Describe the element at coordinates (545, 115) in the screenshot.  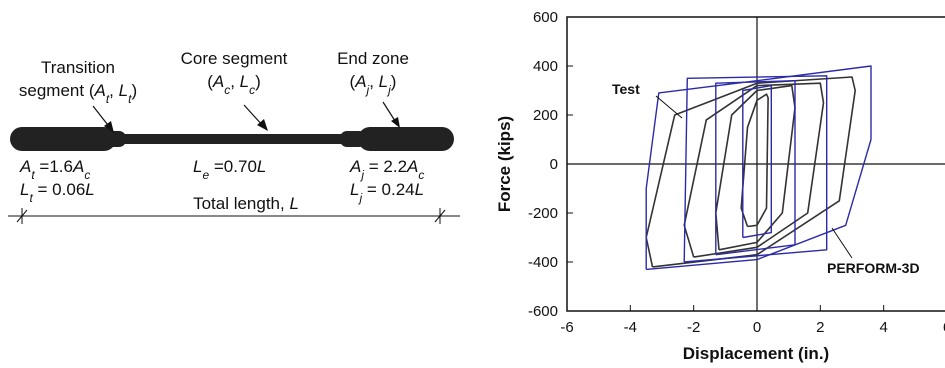
I see `y-tick-label: 200` at that location.